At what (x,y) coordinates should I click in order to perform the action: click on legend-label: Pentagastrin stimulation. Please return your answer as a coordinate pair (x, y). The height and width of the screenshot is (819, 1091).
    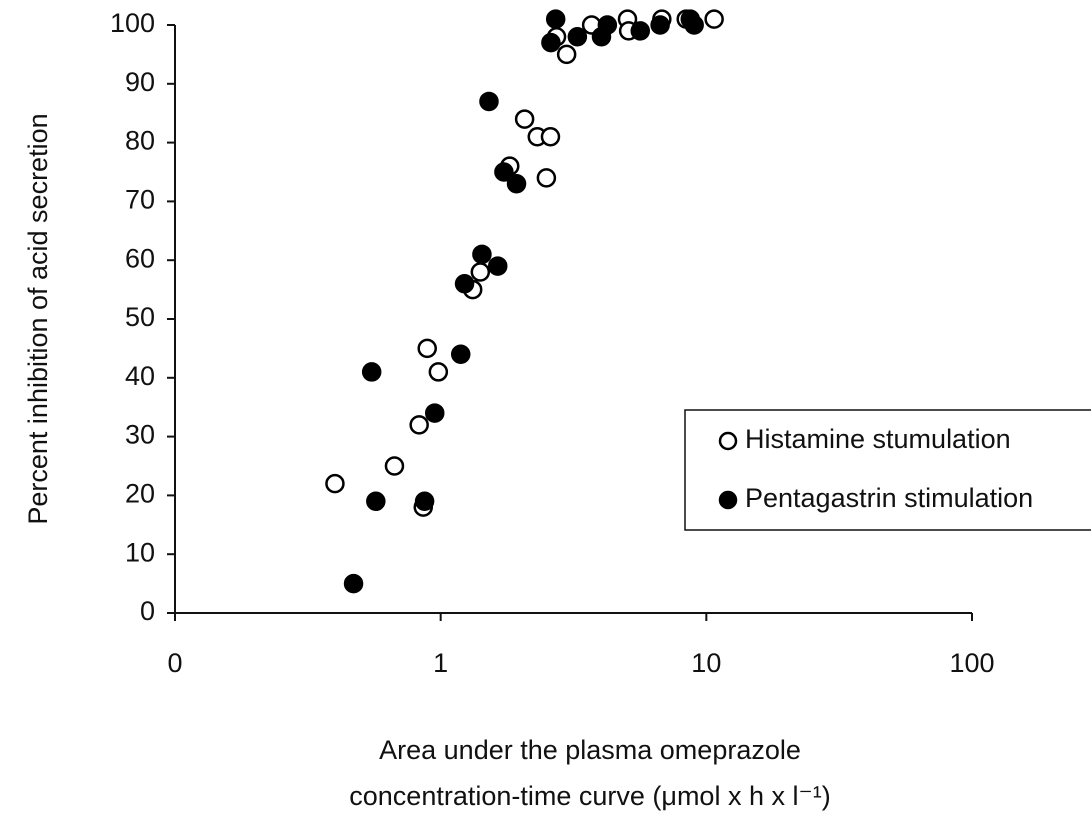
    Looking at the image, I should click on (889, 498).